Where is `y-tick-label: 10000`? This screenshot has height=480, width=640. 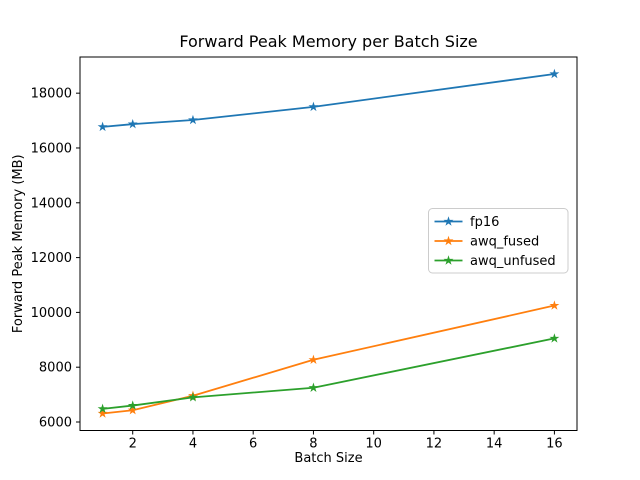
y-tick-label: 10000 is located at coordinates (51, 313).